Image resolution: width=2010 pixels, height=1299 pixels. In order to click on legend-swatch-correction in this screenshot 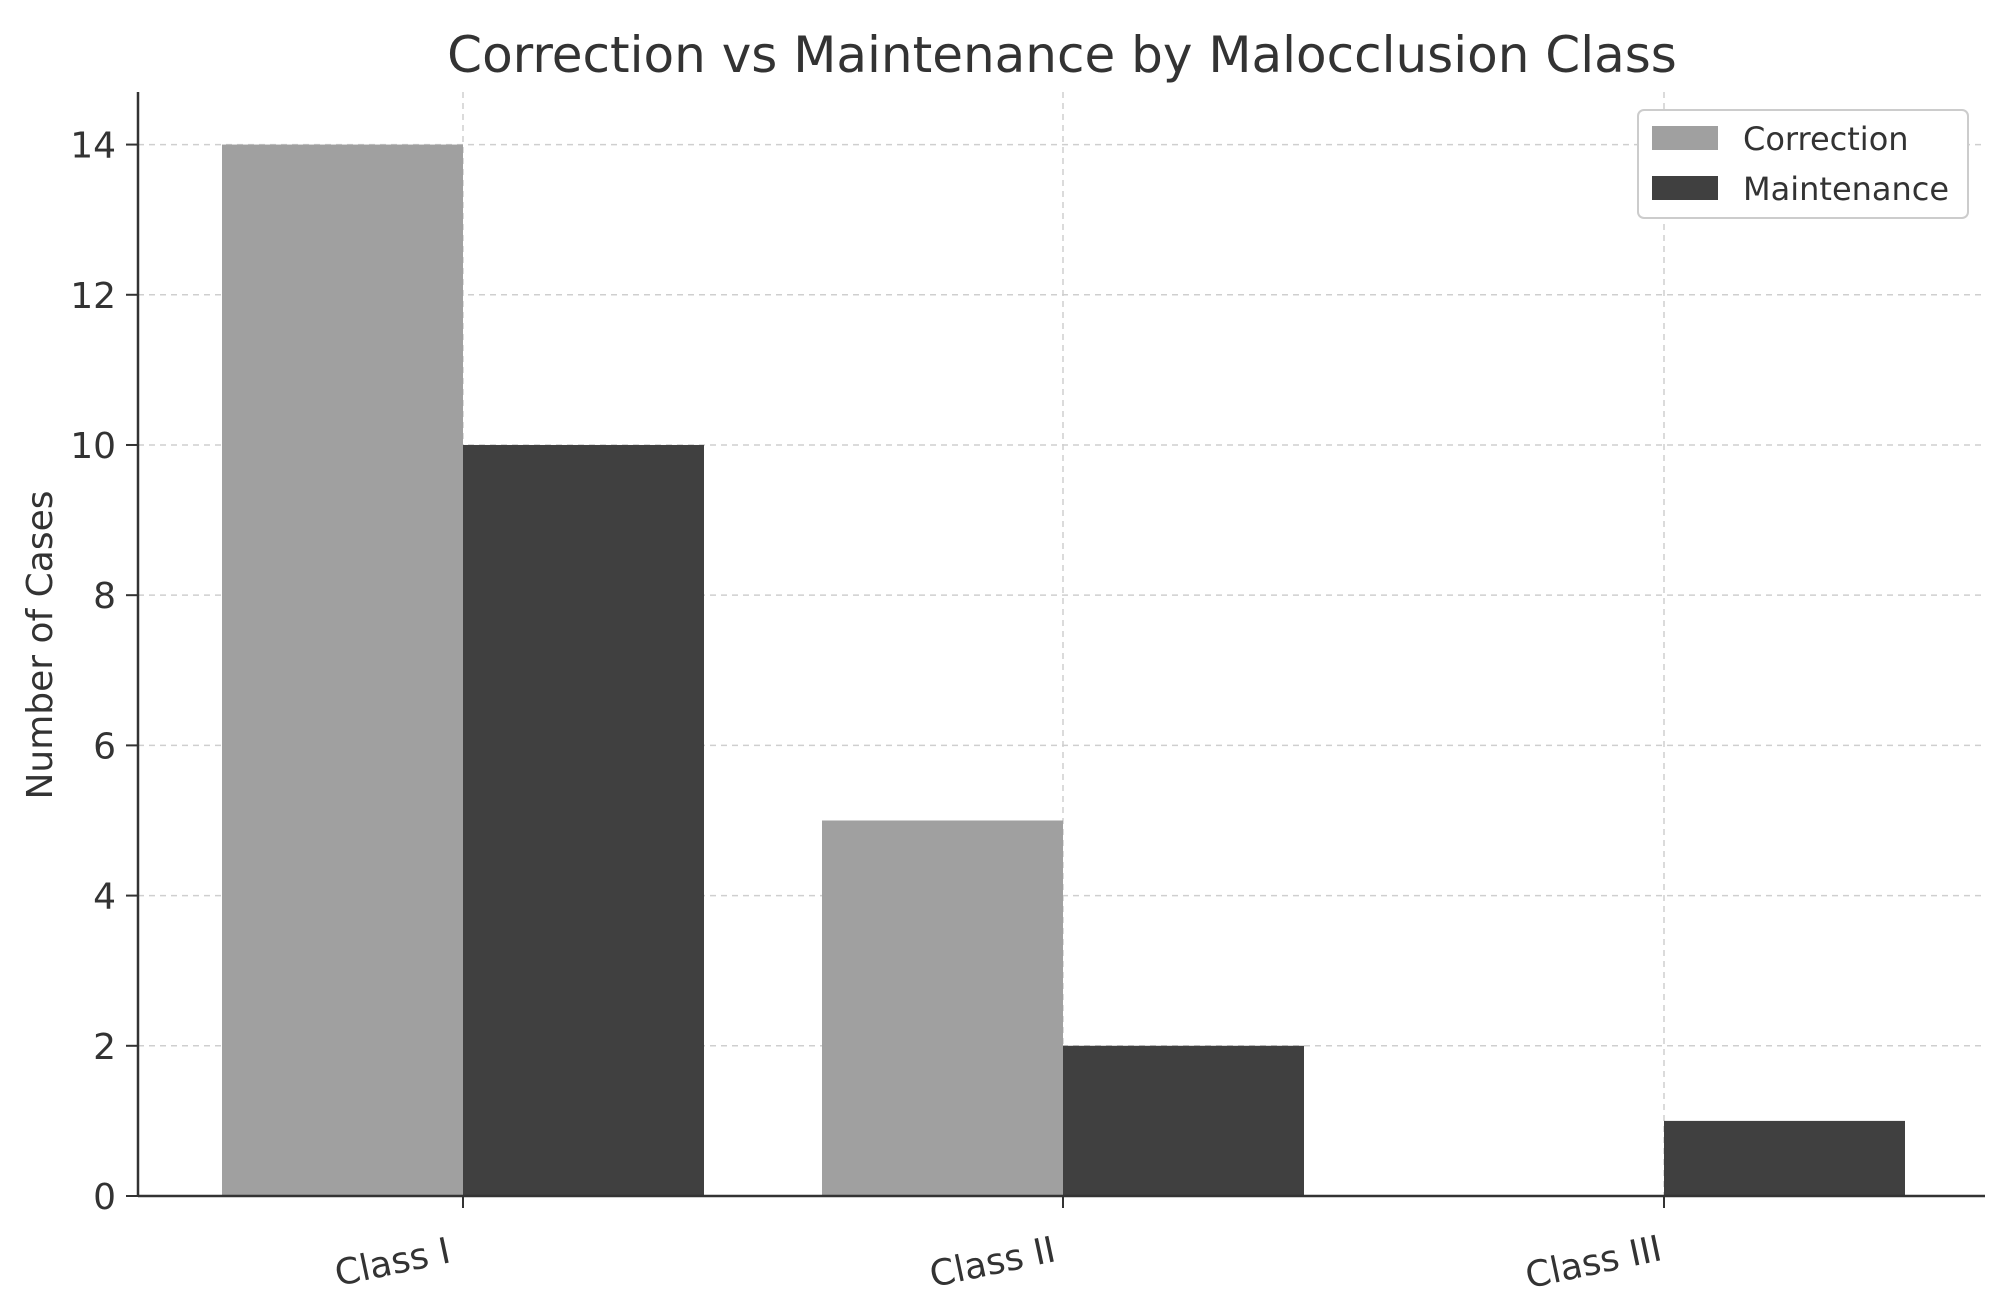, I will do `click(1685, 138)`.